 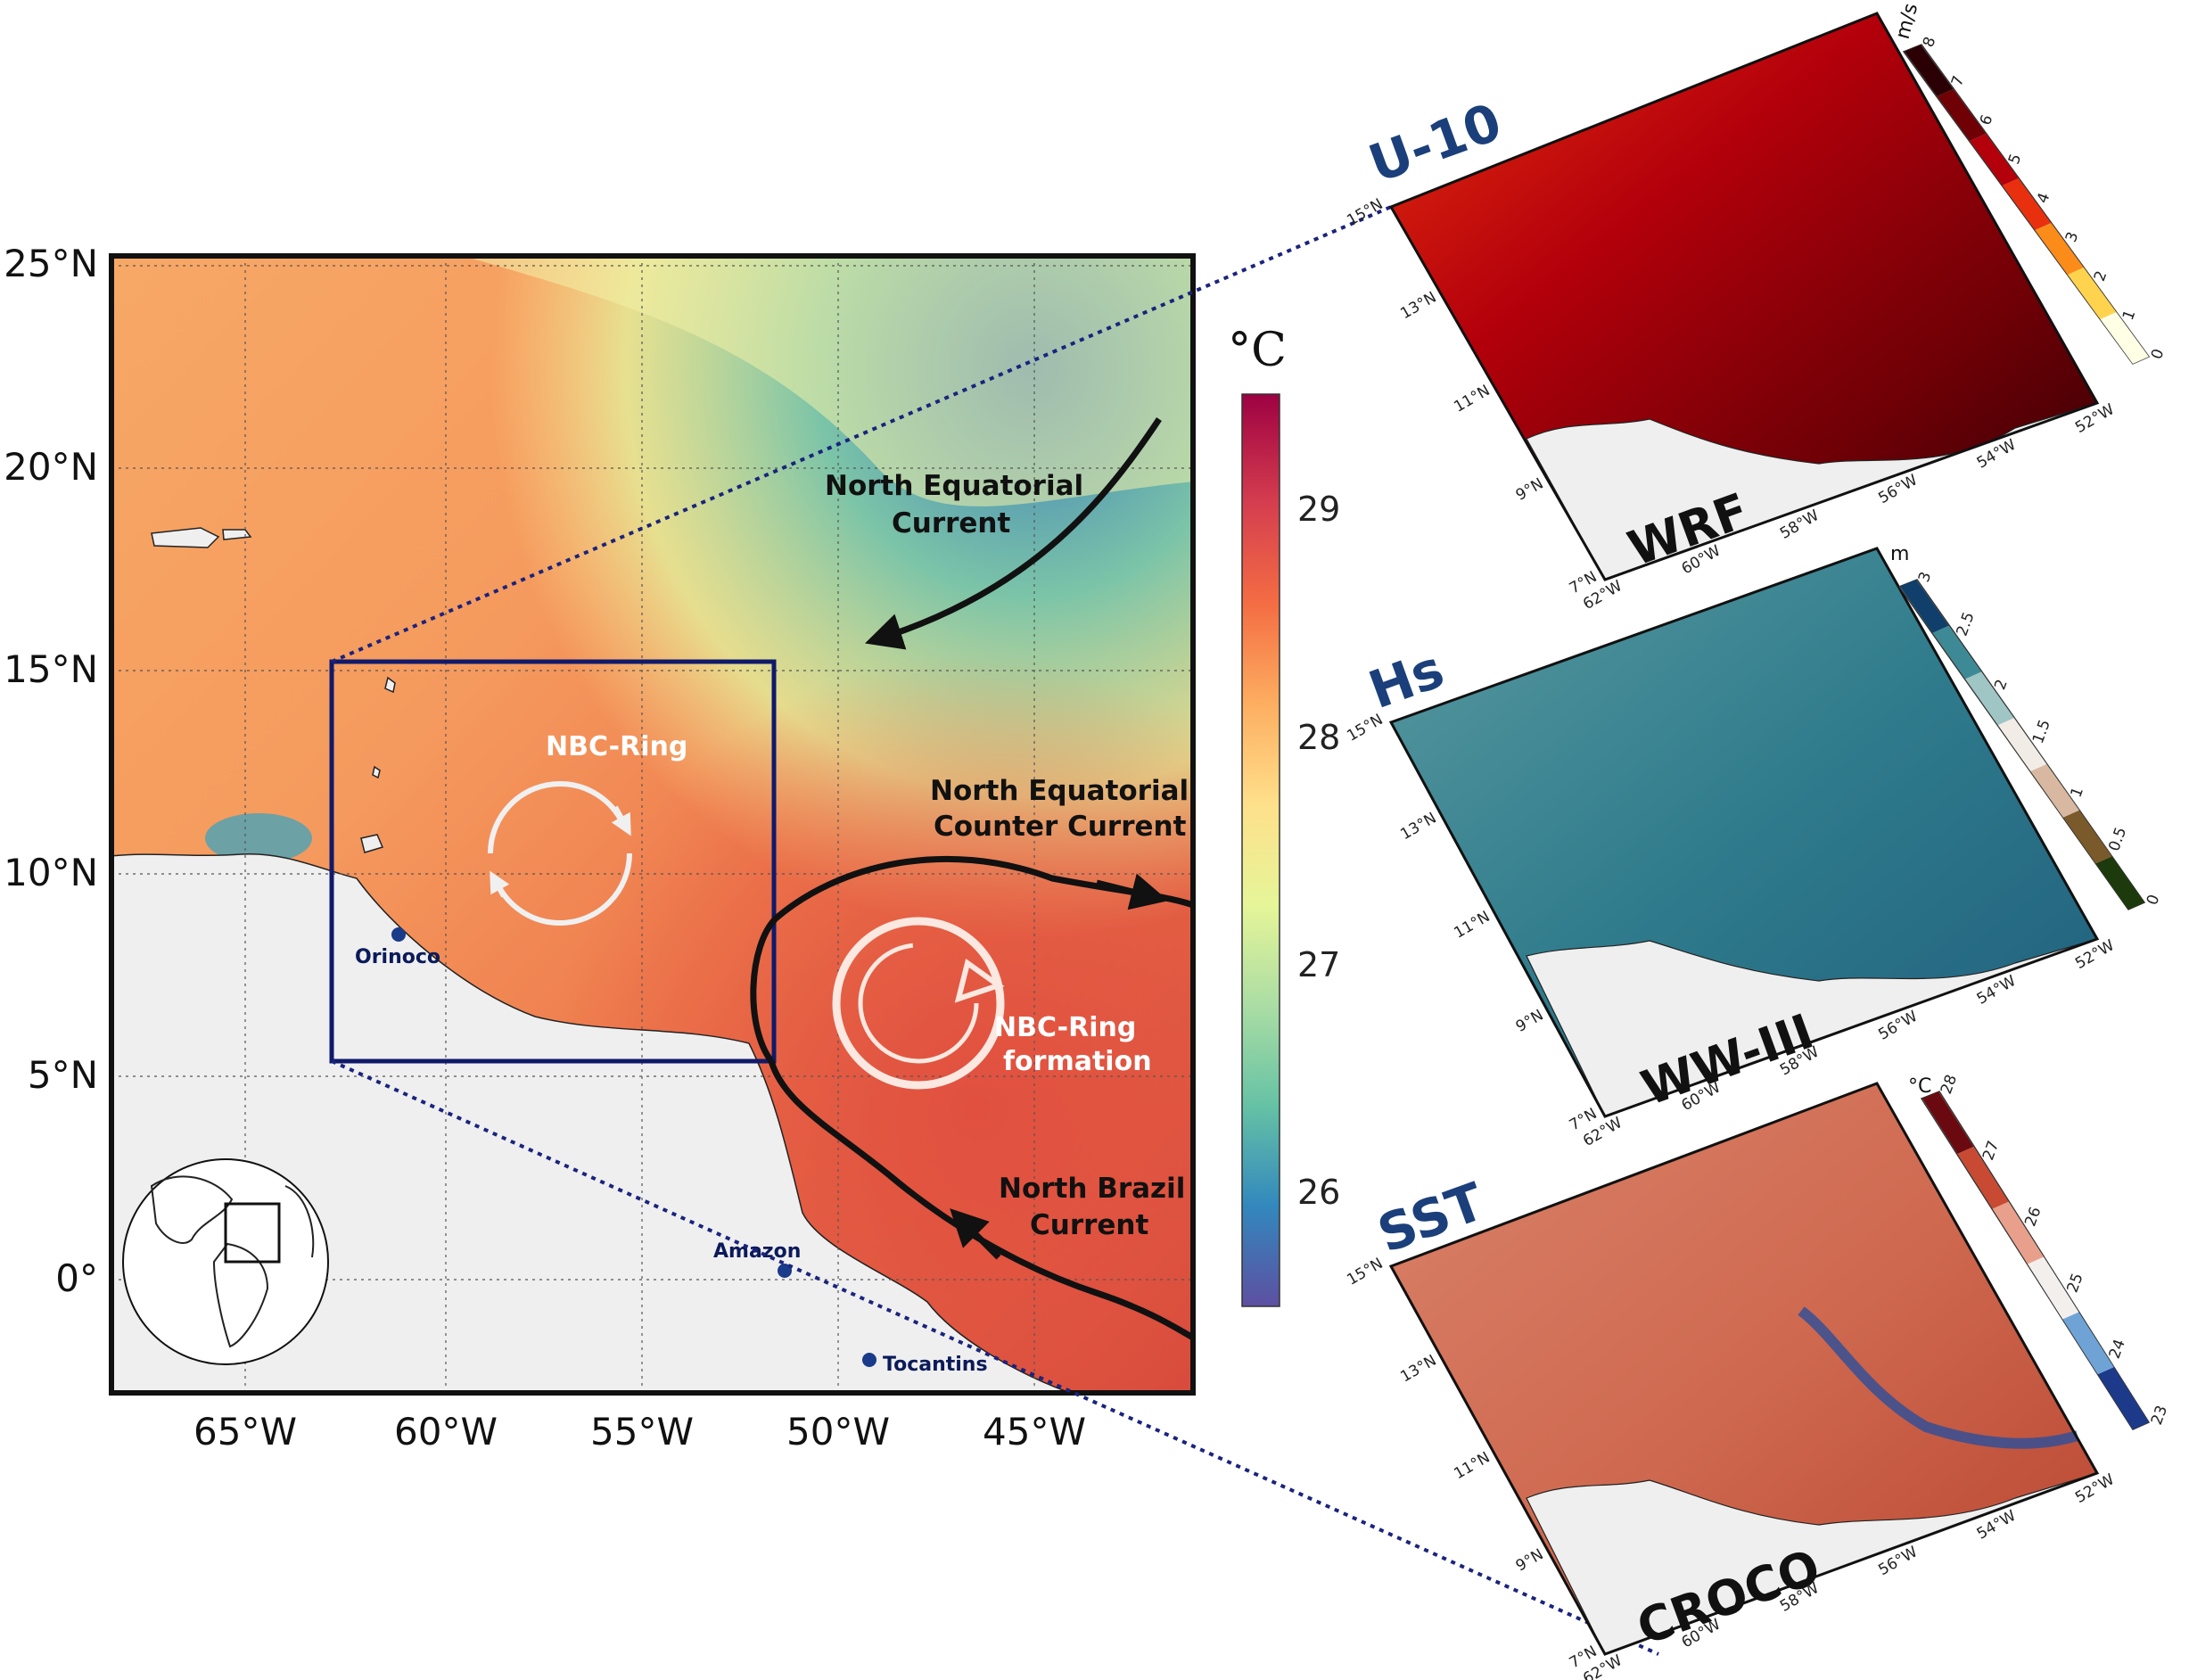 What do you see at coordinates (1077, 1061) in the screenshot?
I see `ring-formation-label-2: formation` at bounding box center [1077, 1061].